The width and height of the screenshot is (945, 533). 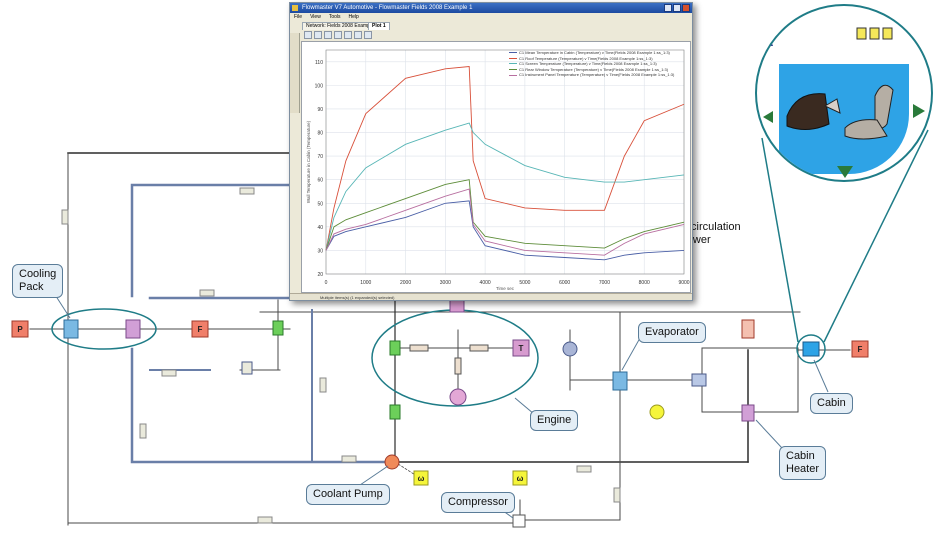 I want to click on cabin-zoom-circle-small, so click(x=811, y=349).